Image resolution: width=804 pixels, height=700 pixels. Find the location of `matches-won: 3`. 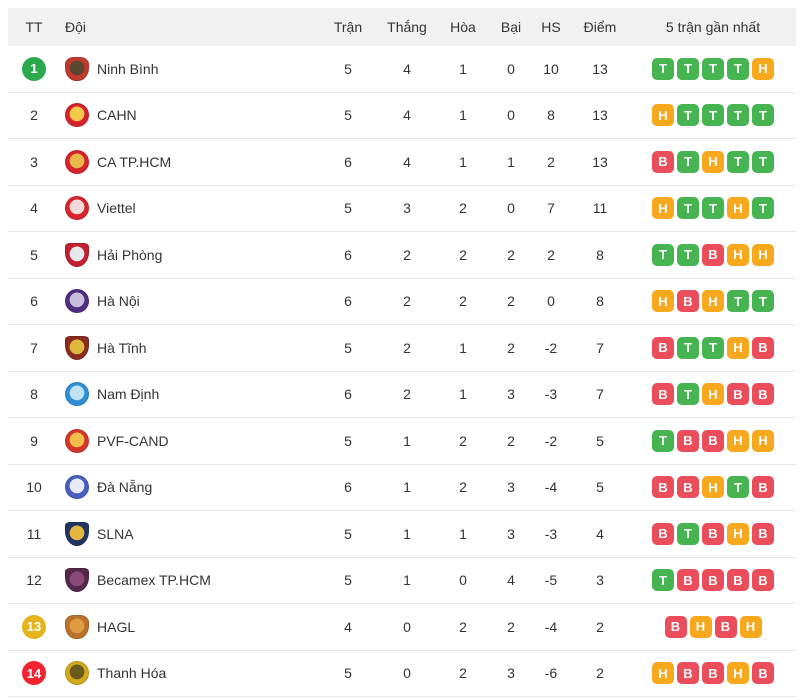

matches-won: 3 is located at coordinates (407, 208).